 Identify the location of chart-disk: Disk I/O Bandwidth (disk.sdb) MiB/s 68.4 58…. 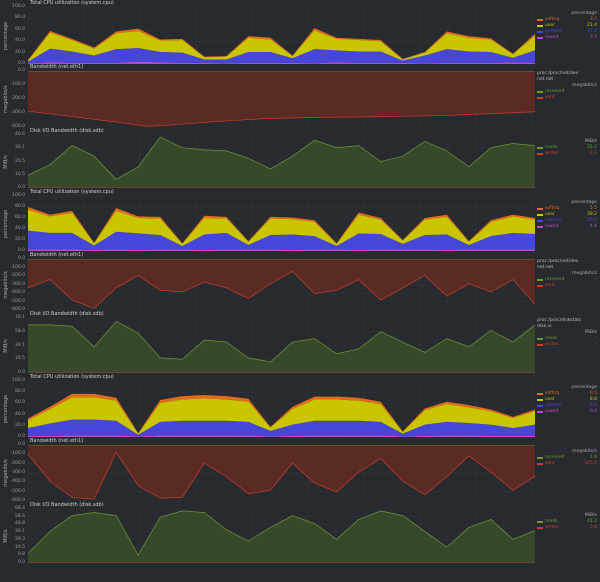
(300, 533).